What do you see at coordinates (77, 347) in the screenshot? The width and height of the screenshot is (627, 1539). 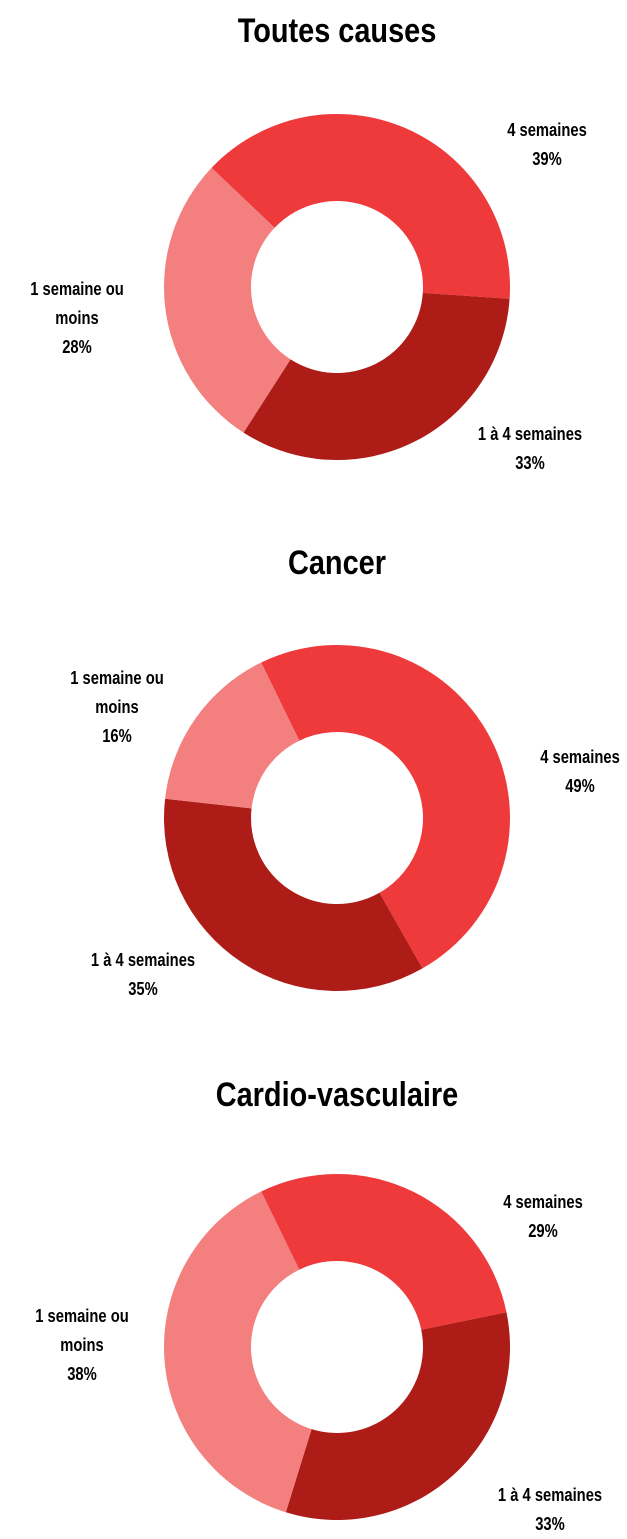 I see `value-label: 28%` at bounding box center [77, 347].